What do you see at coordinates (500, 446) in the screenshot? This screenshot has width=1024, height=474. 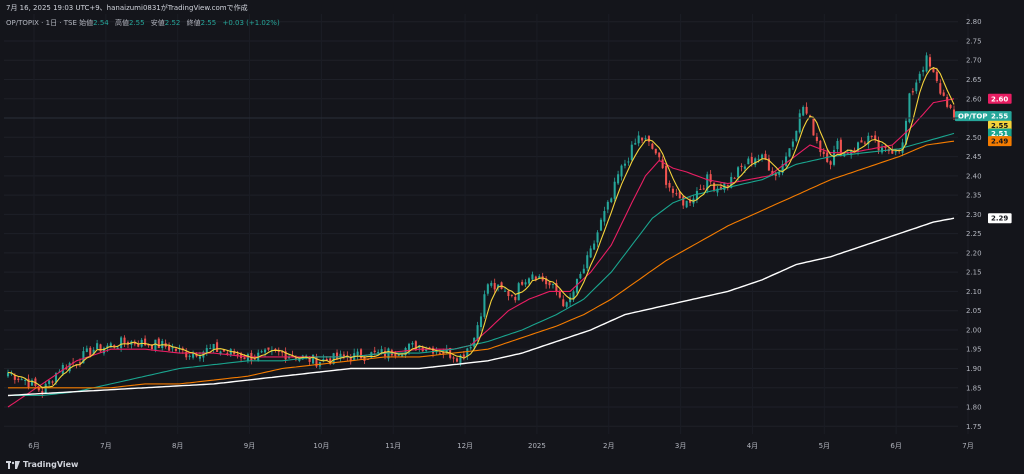 I see `time-axis: 6月 7月 8月 9月 10月 11月 12月 2025 2月 3月 4月 5月 6月 7月` at bounding box center [500, 446].